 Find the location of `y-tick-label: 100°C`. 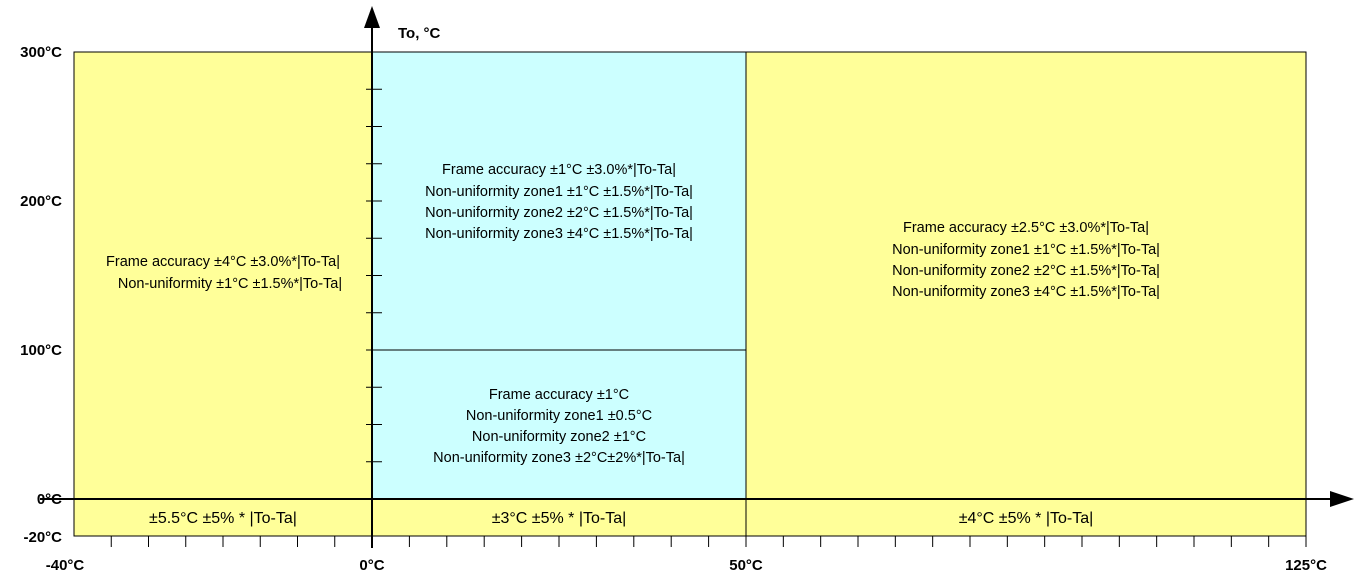

y-tick-label: 100°C is located at coordinates (41, 350).